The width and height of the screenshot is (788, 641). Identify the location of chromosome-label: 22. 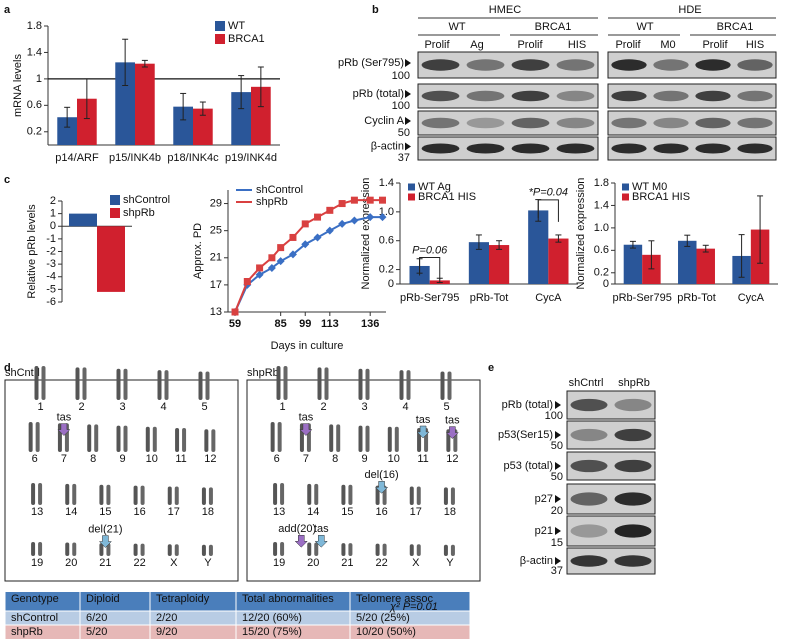
(381, 563).